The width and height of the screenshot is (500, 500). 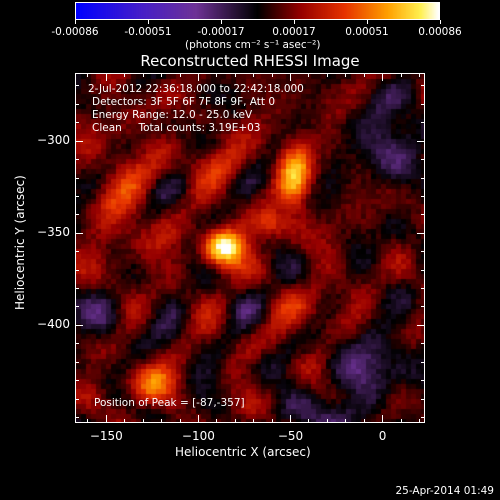 What do you see at coordinates (148, 32) in the screenshot?
I see `colorbar-tick-label: -0.00051` at bounding box center [148, 32].